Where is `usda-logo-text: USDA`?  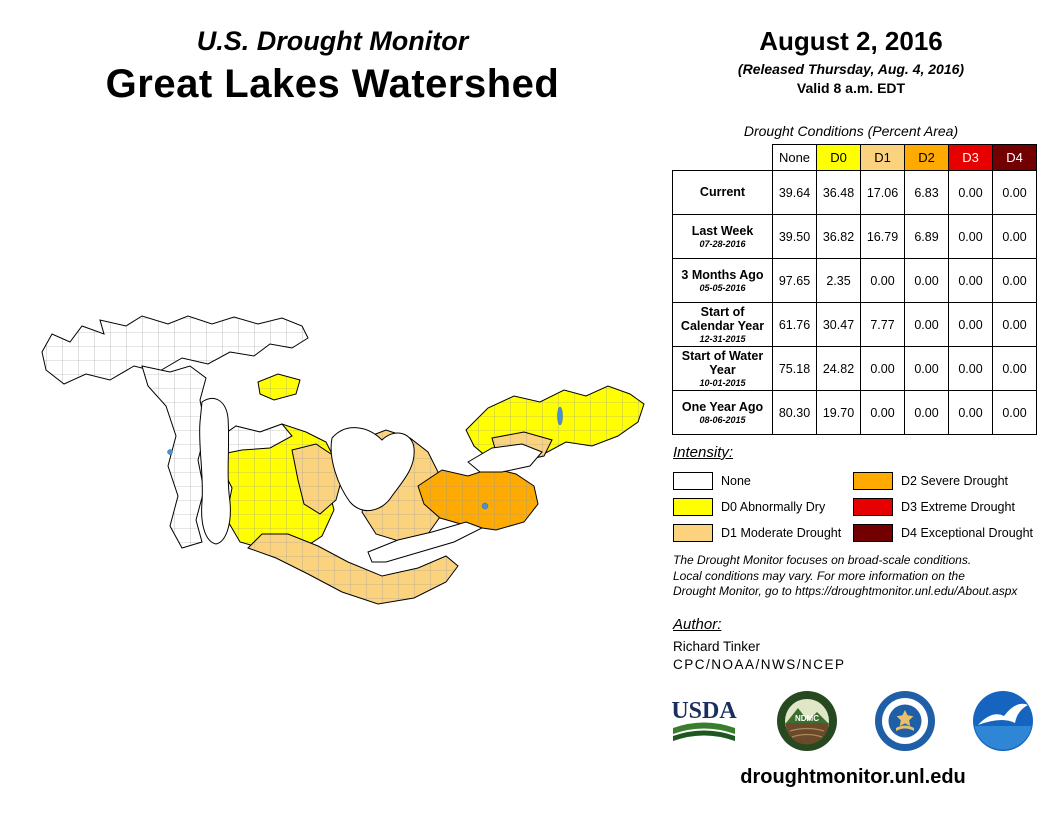
usda-logo-text: USDA is located at coordinates (704, 711).